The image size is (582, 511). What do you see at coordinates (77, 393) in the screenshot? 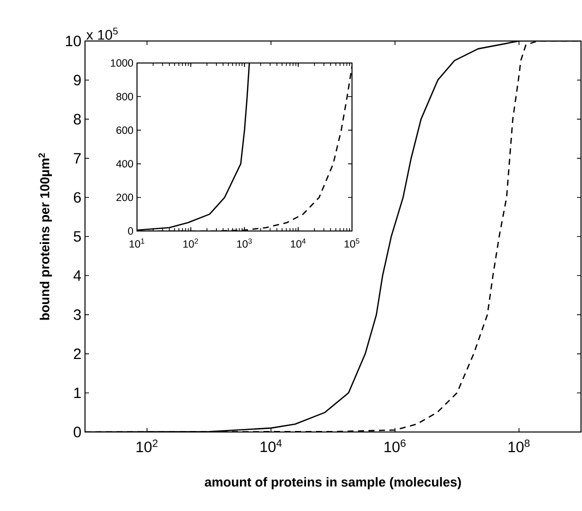
I see `y-tick-label: 1` at bounding box center [77, 393].